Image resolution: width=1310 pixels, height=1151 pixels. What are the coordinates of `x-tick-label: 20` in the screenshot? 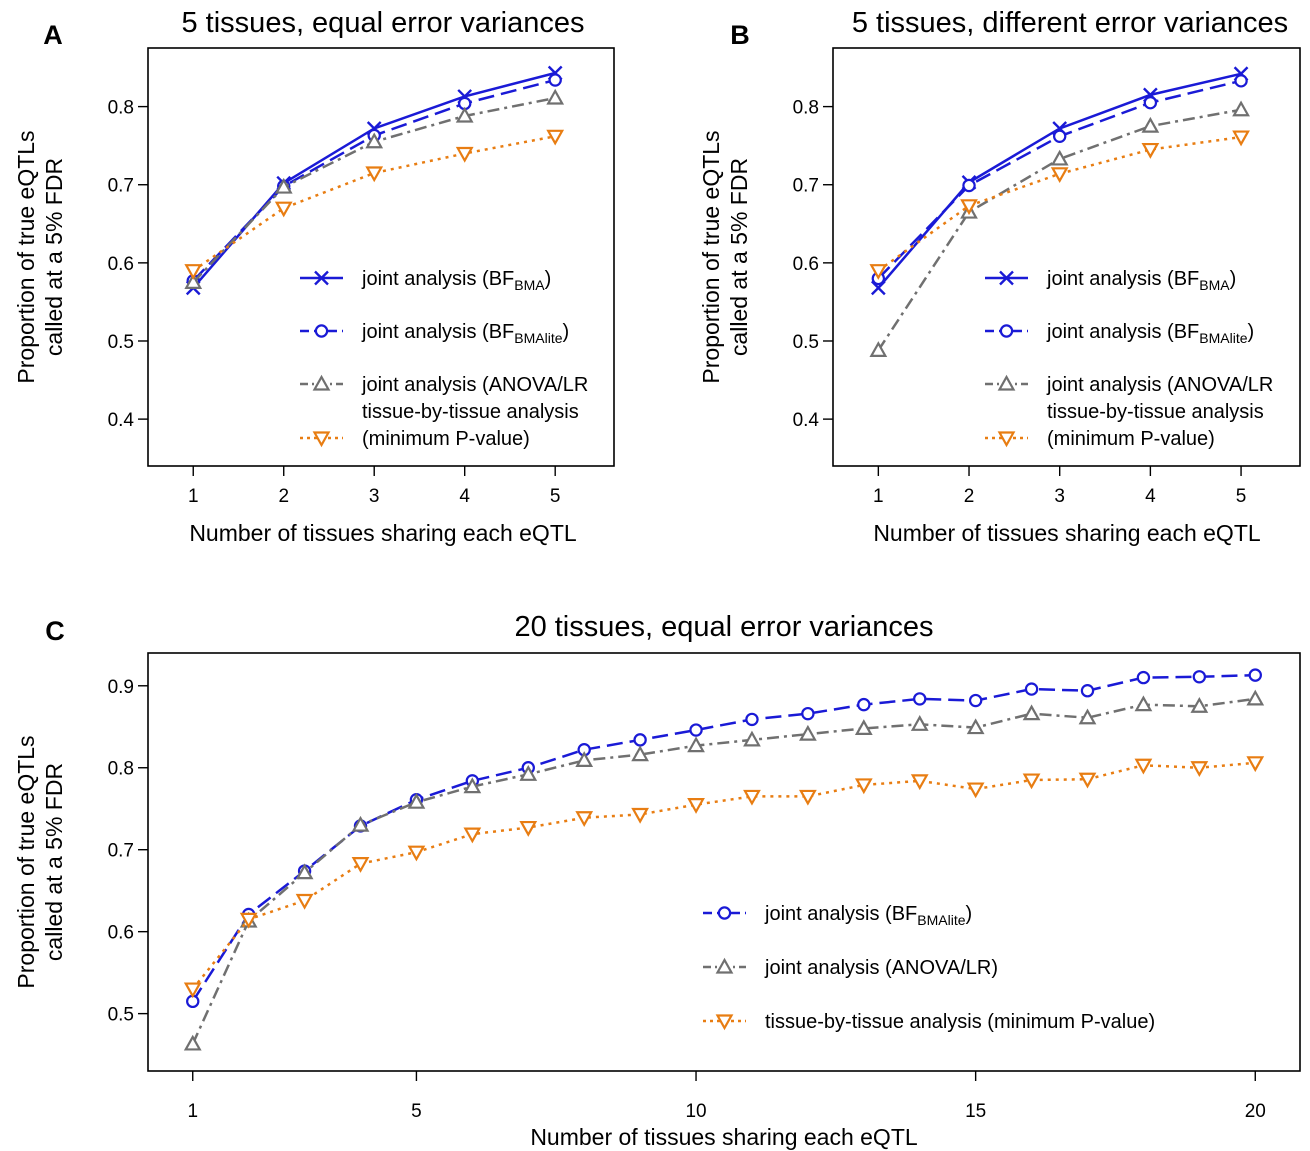 It's located at (1255, 1111).